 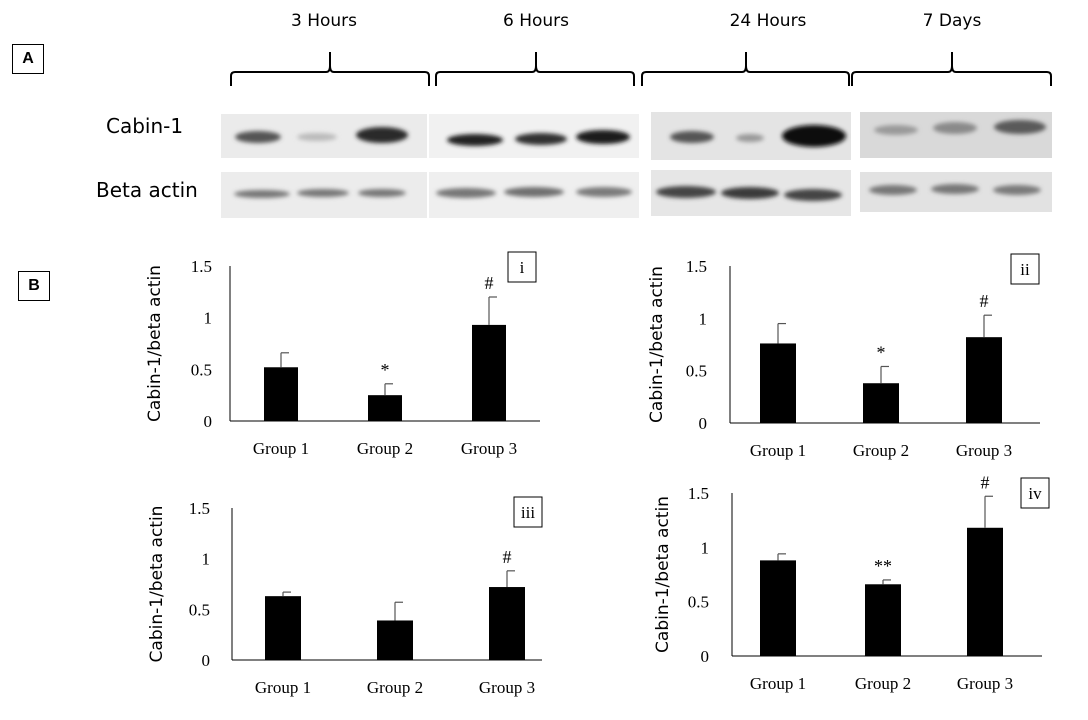 What do you see at coordinates (745, 69) in the screenshot?
I see `bracket-24h` at bounding box center [745, 69].